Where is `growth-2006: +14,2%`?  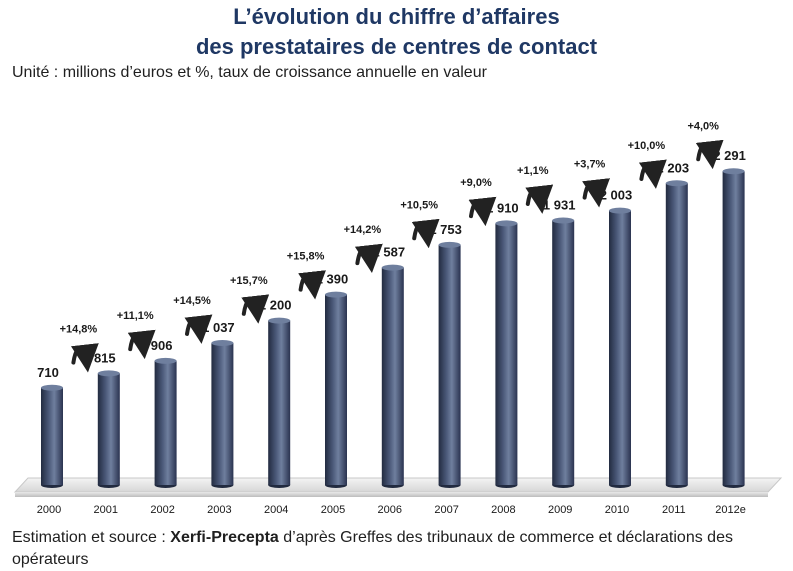 growth-2006: +14,2% is located at coordinates (363, 249).